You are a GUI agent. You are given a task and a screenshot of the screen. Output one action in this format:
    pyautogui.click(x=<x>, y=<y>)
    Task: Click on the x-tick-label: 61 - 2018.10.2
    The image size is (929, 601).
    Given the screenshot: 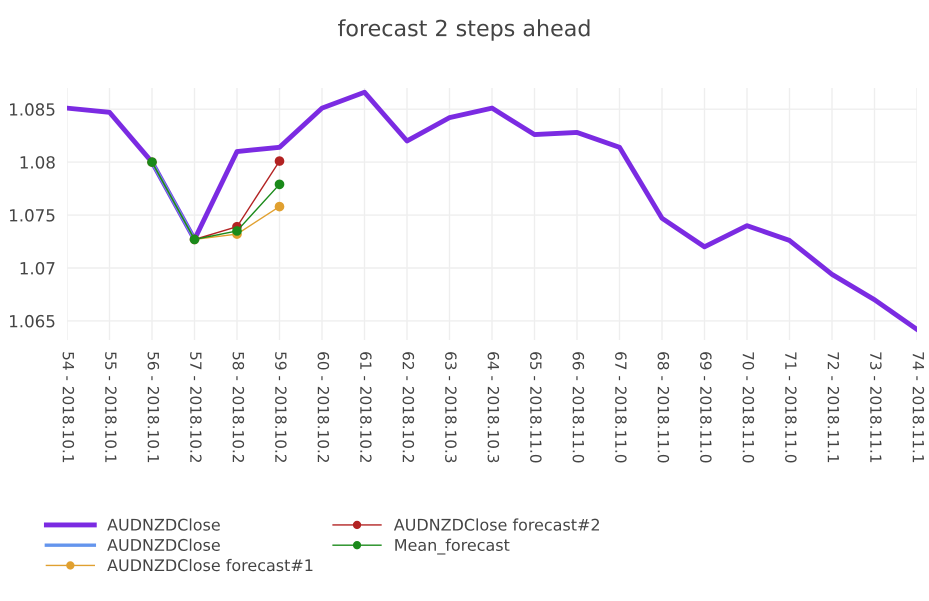 What is the action you would take?
    pyautogui.click(x=366, y=407)
    